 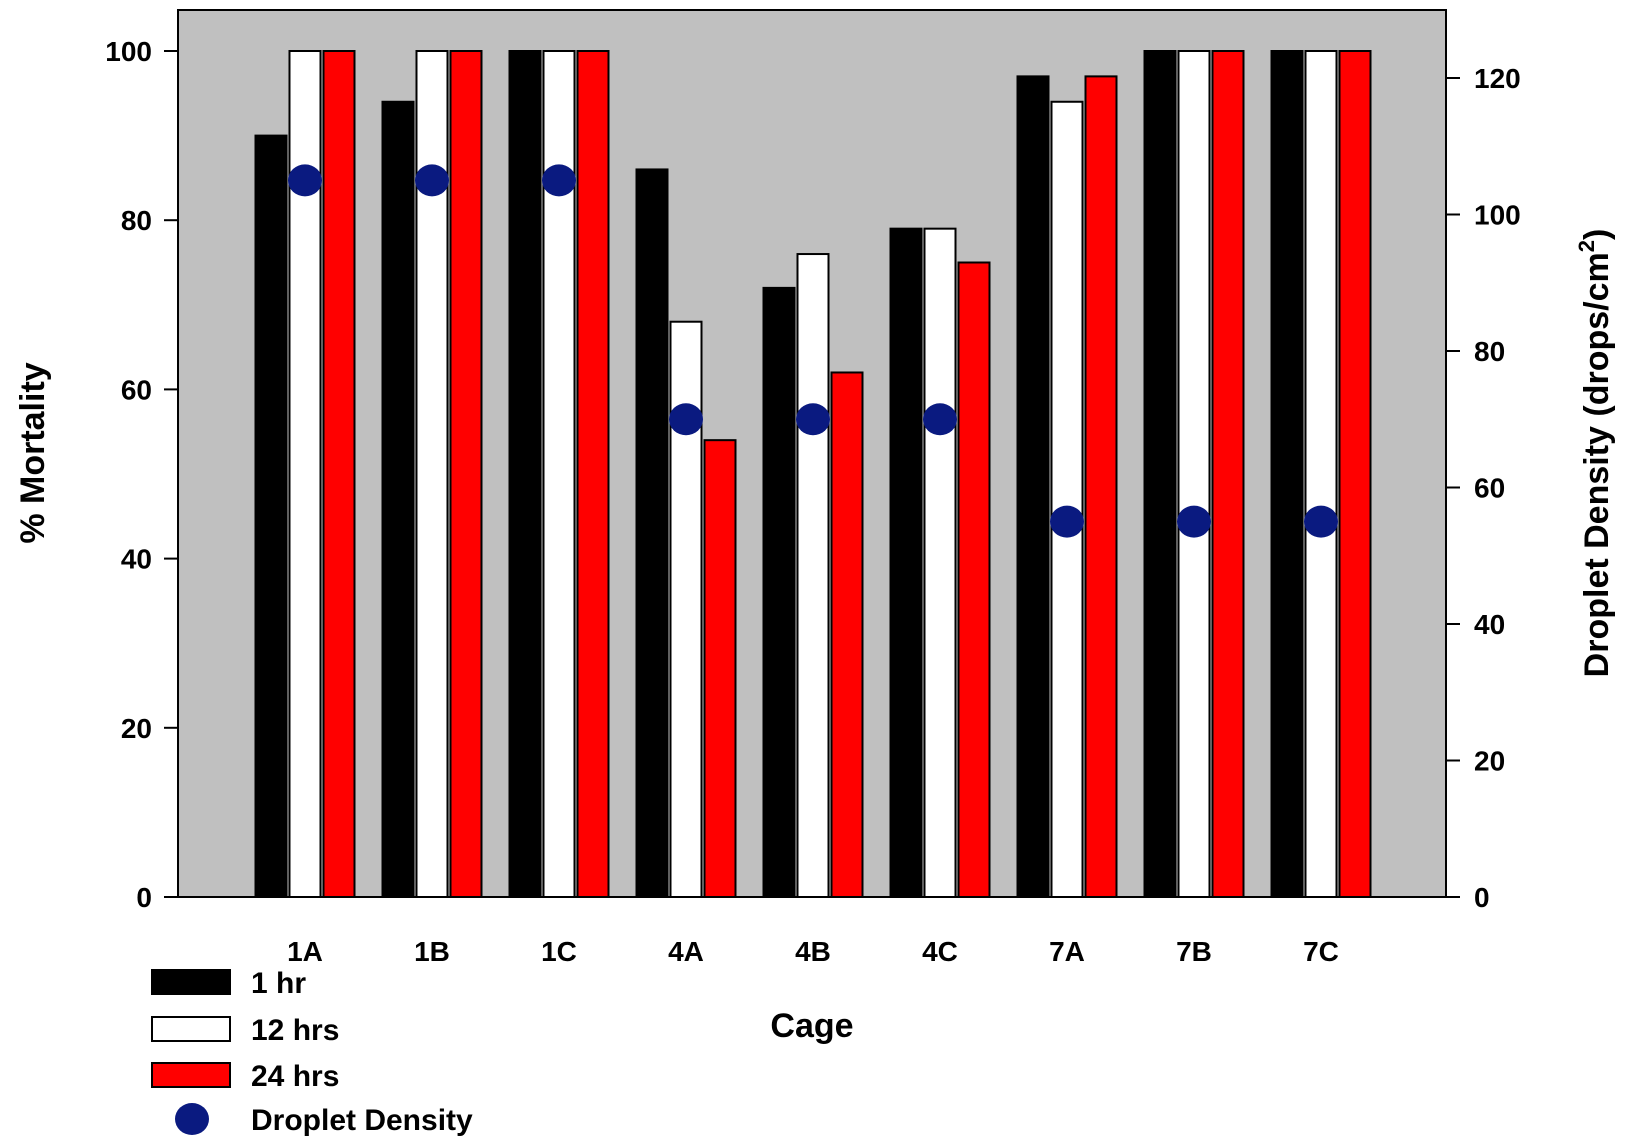 What do you see at coordinates (974, 579) in the screenshot?
I see `bar-24-hrs-4C` at bounding box center [974, 579].